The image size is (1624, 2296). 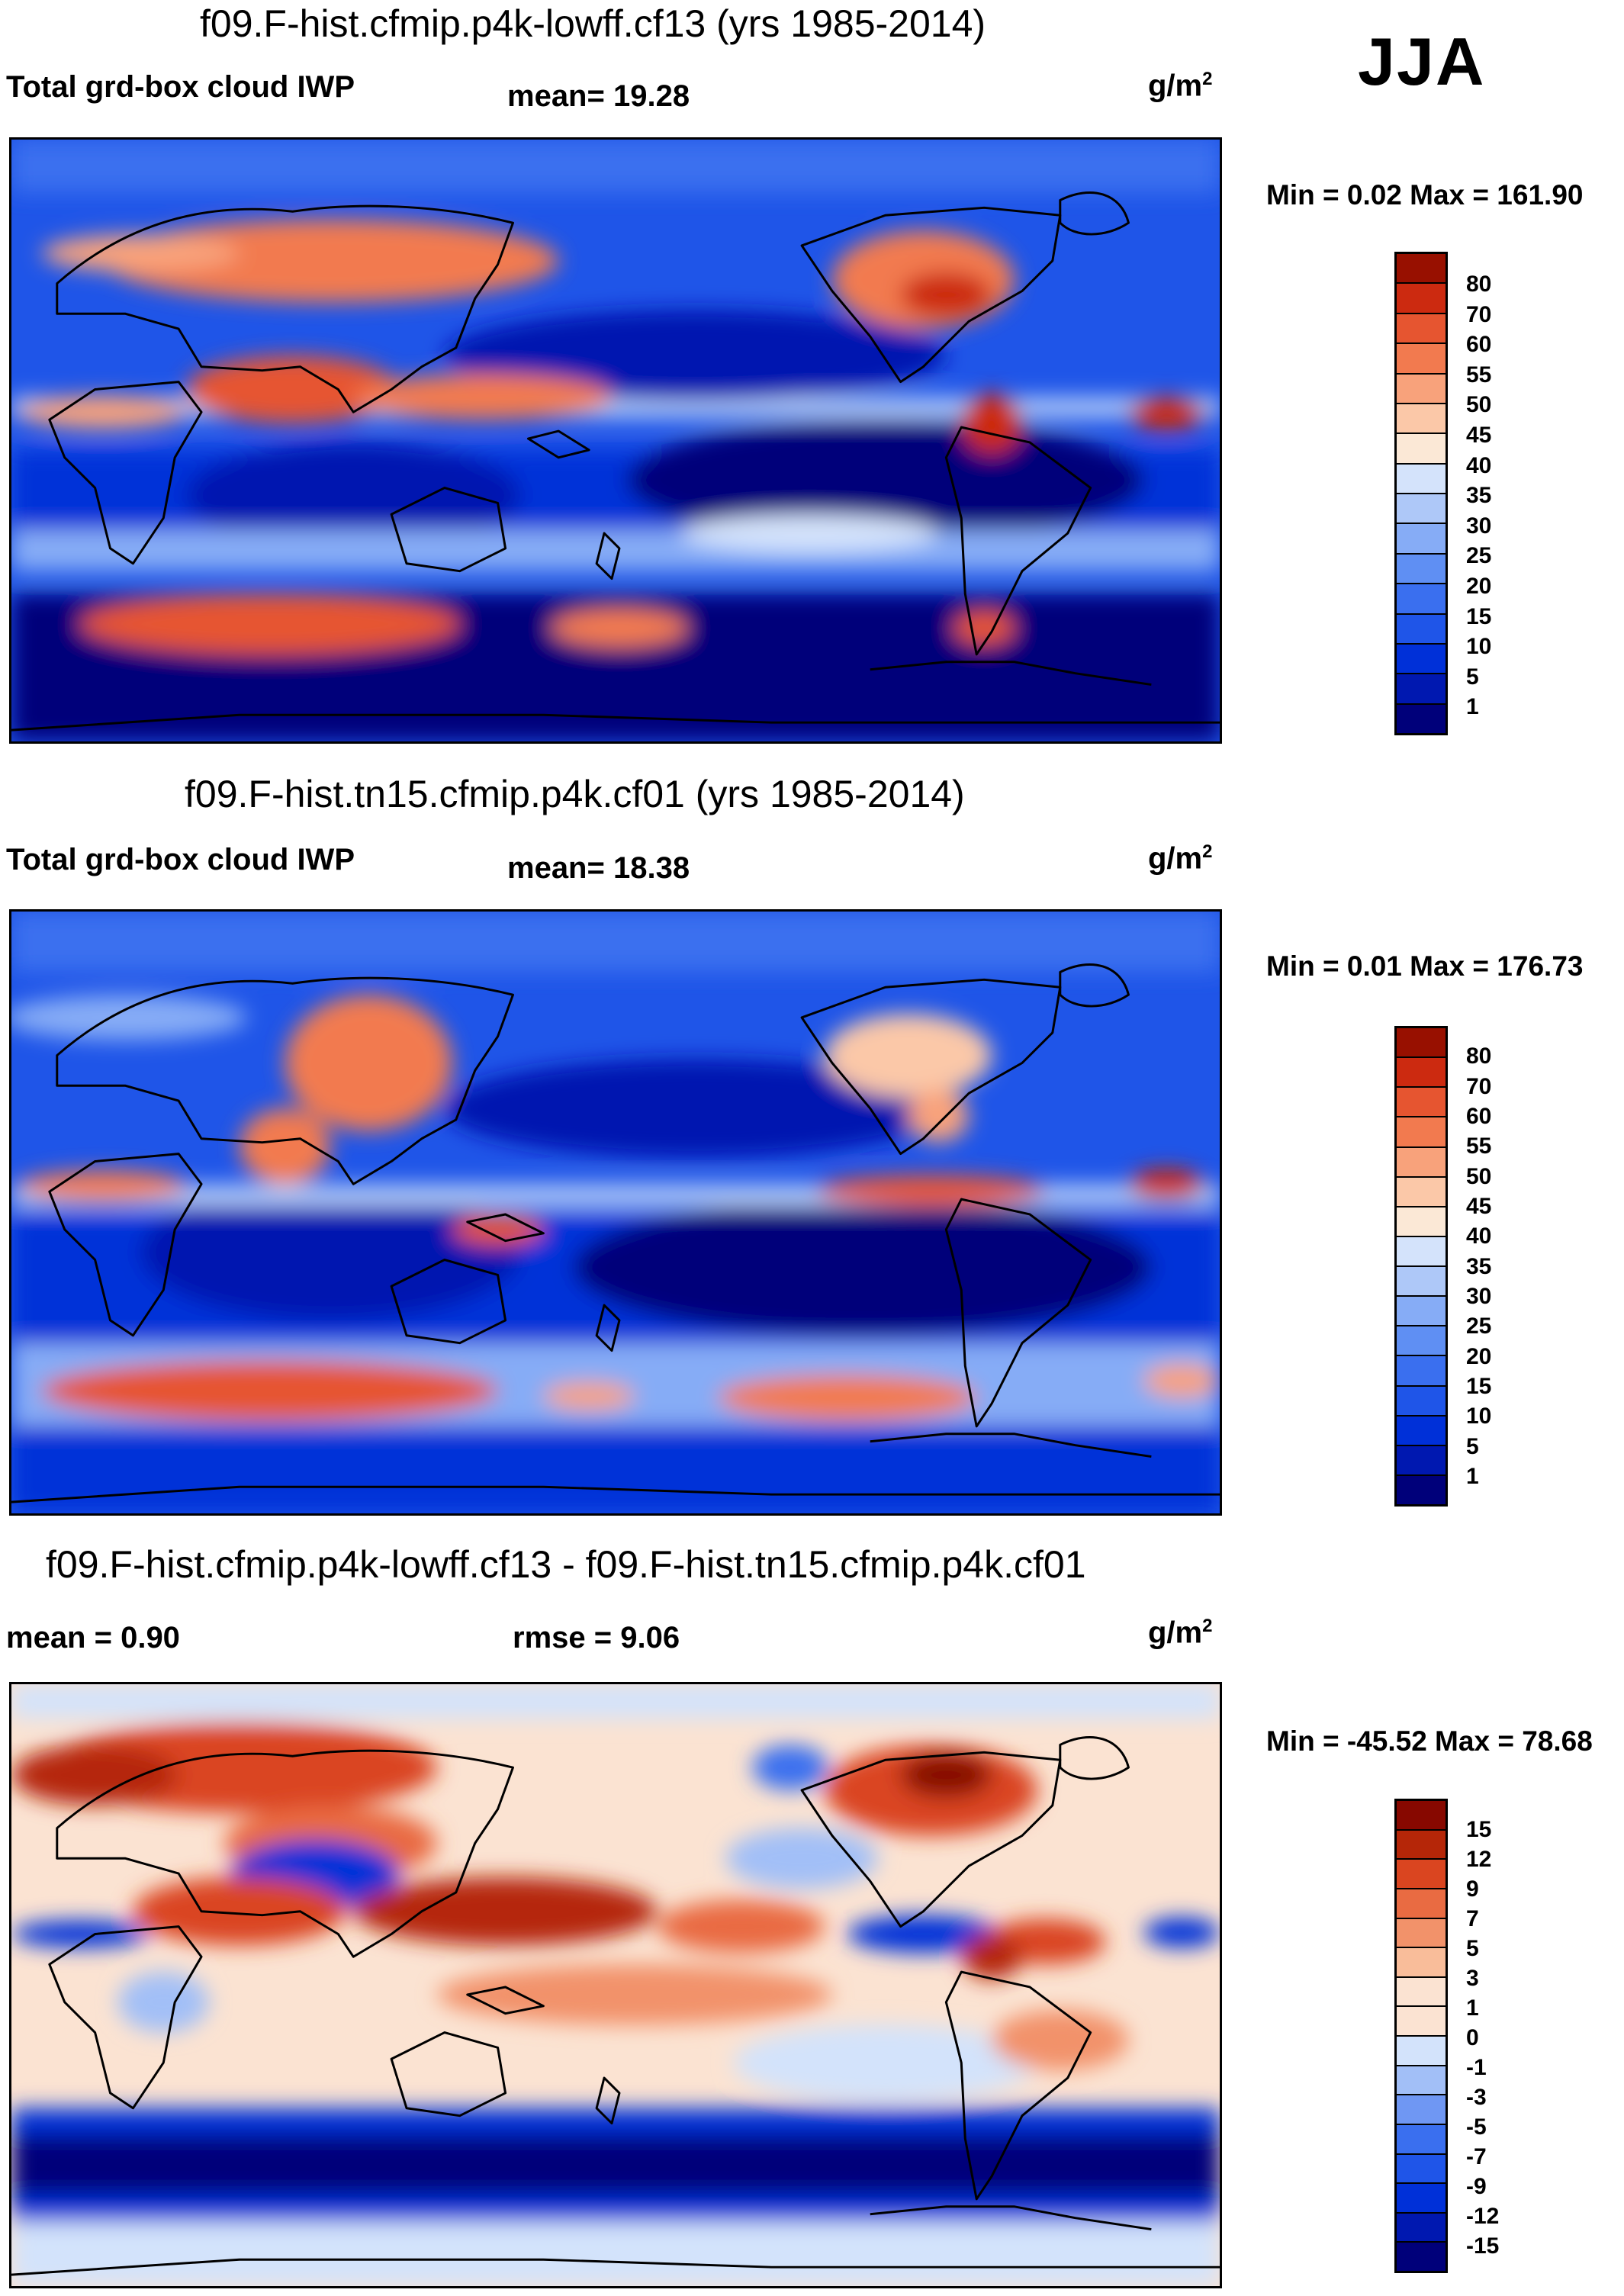 What do you see at coordinates (93, 1637) in the screenshot?
I see `panel-3-mean-label: mean = 0.90` at bounding box center [93, 1637].